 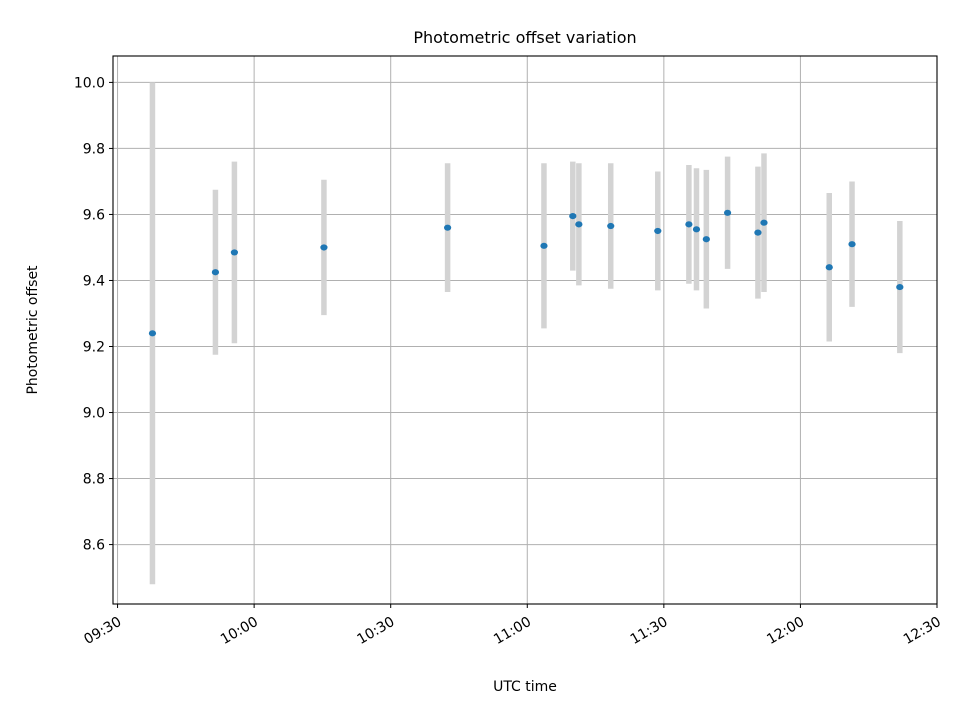 What do you see at coordinates (94, 480) in the screenshot?
I see `y-tick-label: 8.8` at bounding box center [94, 480].